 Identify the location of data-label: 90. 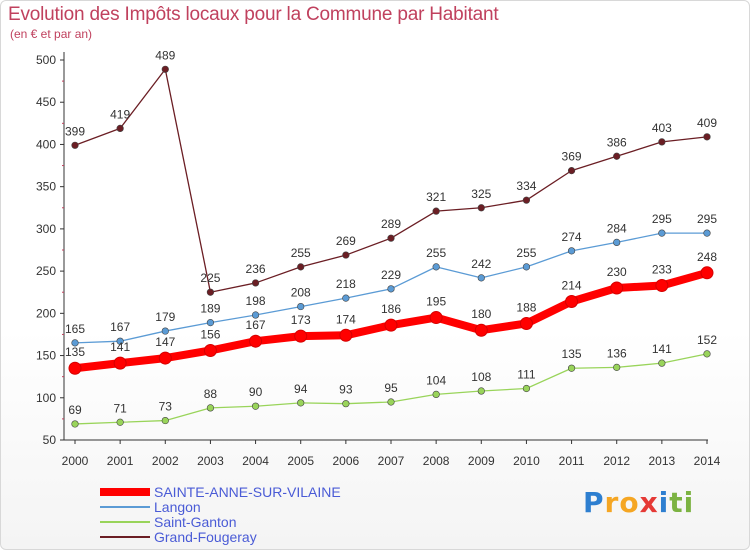
(256, 392).